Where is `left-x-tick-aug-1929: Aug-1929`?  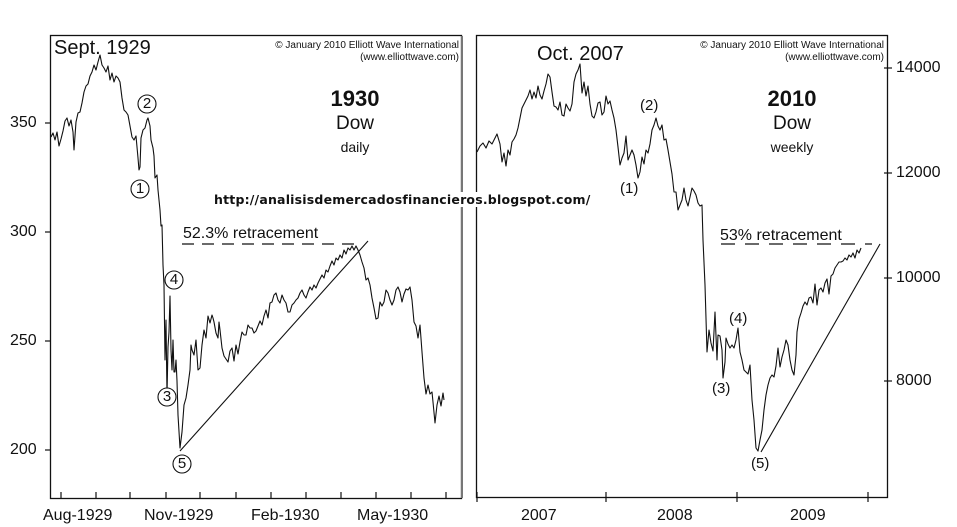
left-x-tick-aug-1929: Aug-1929 is located at coordinates (78, 515).